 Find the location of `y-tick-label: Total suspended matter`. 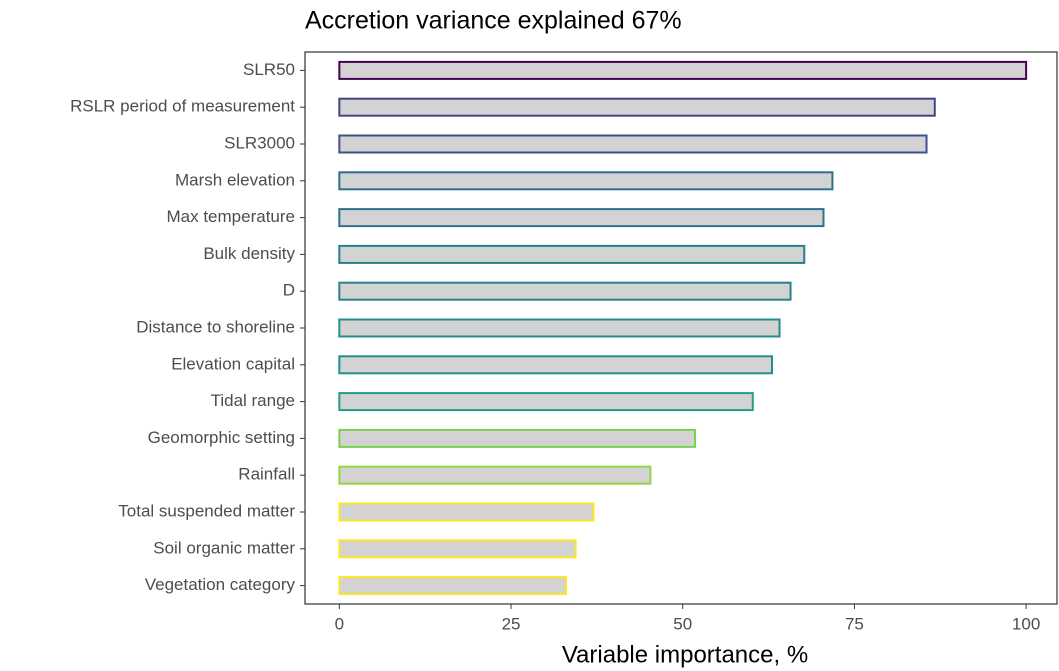

y-tick-label: Total suspended matter is located at coordinates (206, 510).